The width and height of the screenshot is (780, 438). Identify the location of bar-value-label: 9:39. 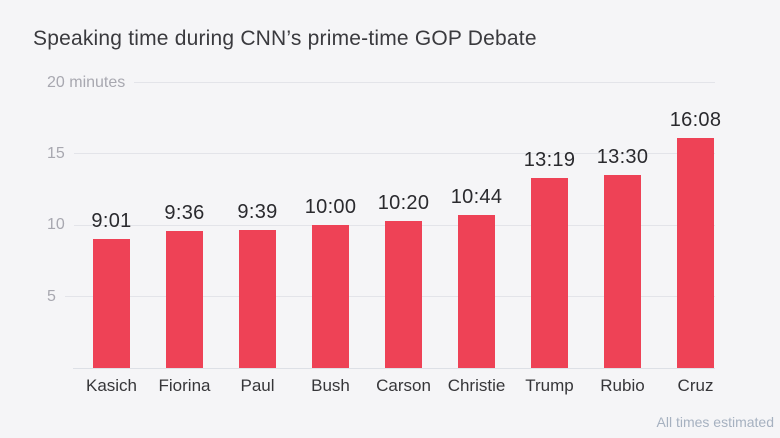
(257, 212).